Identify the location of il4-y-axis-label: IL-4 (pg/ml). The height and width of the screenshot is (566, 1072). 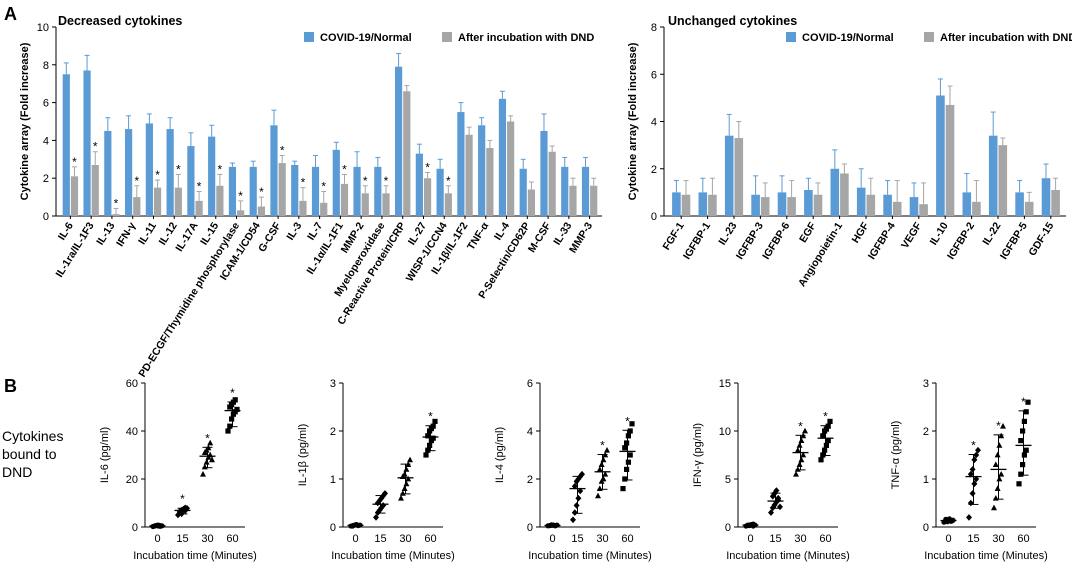
(500, 455).